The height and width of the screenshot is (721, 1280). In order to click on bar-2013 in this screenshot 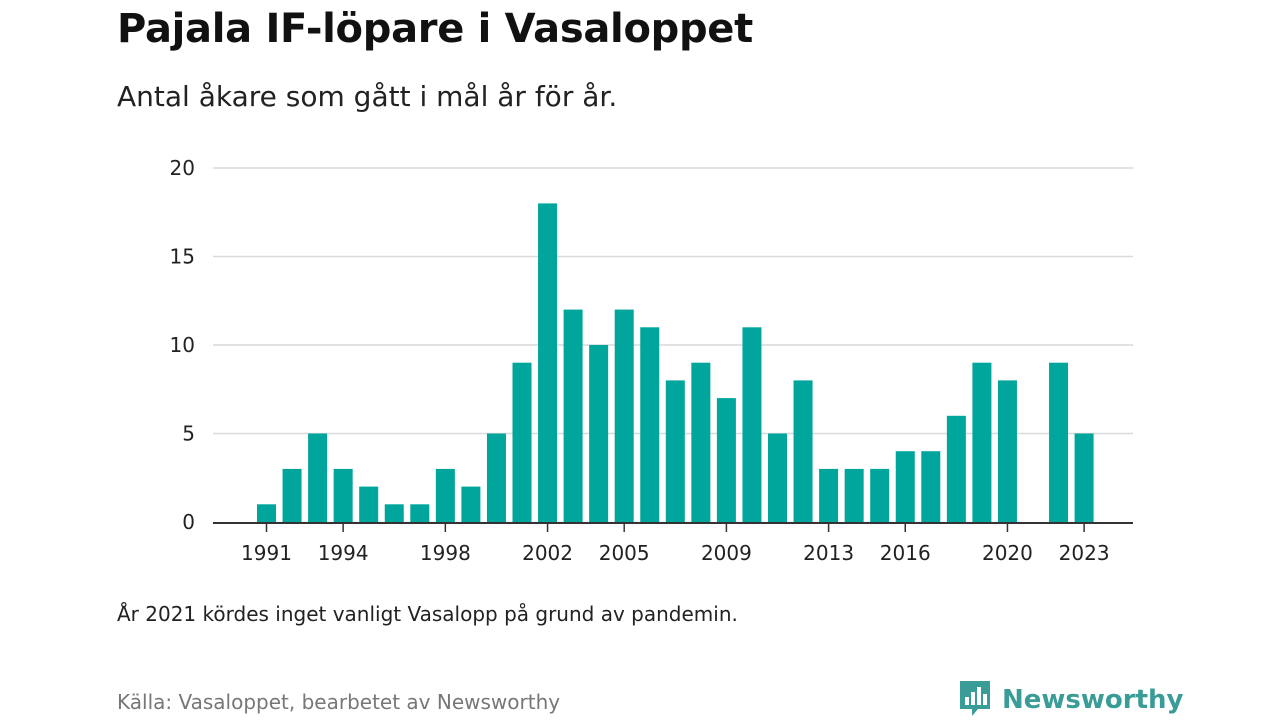, I will do `click(829, 495)`.